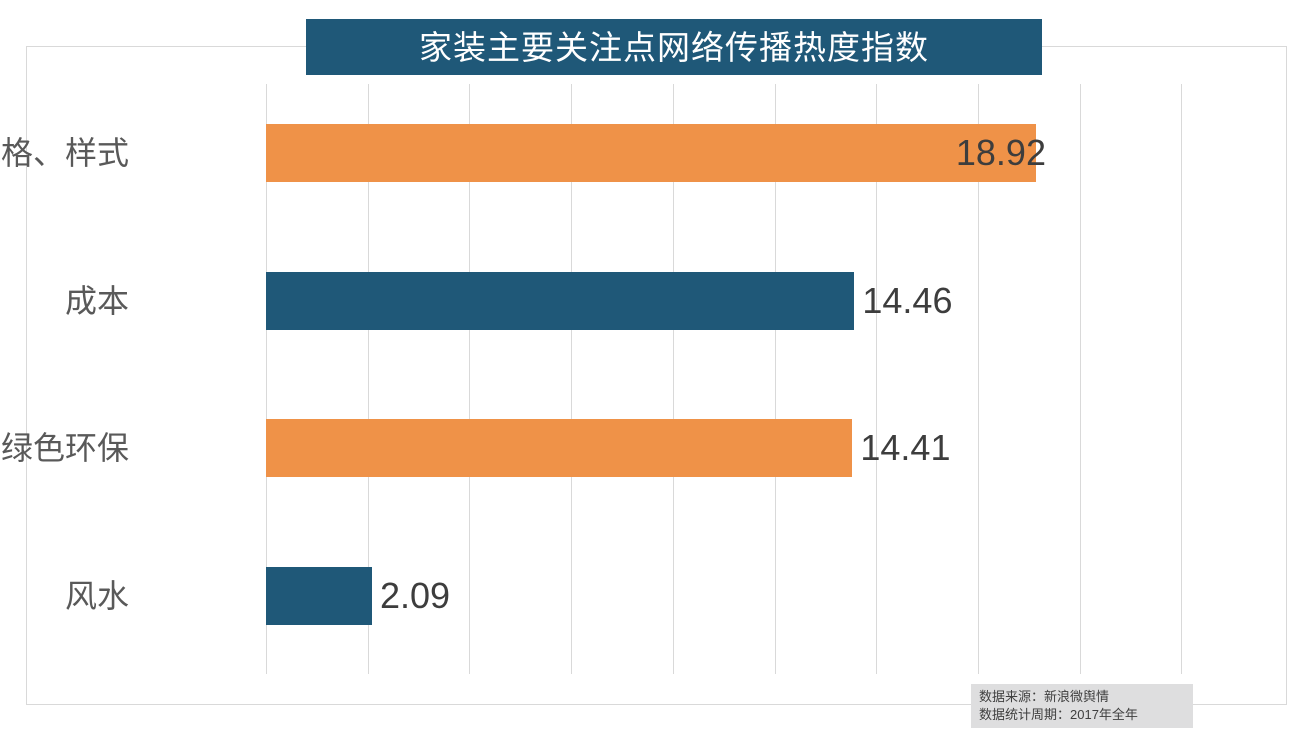 The height and width of the screenshot is (740, 1313). What do you see at coordinates (64, 448) in the screenshot?
I see `category-label: 绿色环保` at bounding box center [64, 448].